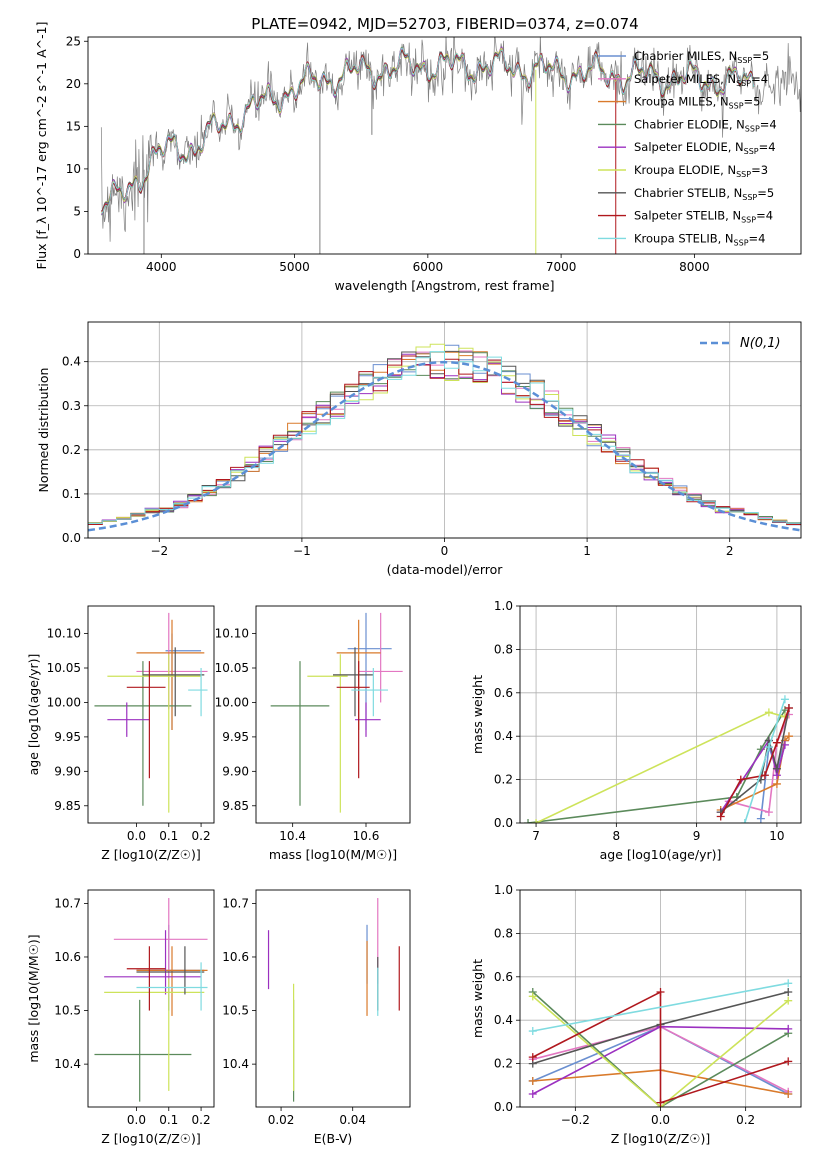 This screenshot has width=819, height=1170. What do you see at coordinates (168, 1120) in the screenshot?
I see `x-tick-label: 0.1` at bounding box center [168, 1120].